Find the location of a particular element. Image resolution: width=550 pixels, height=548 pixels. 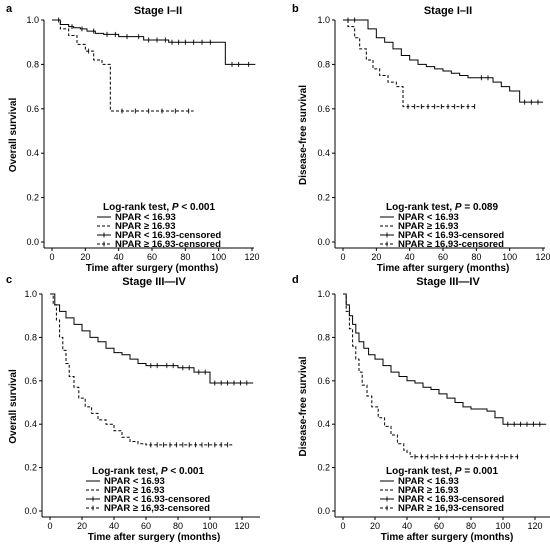

panel-letter: a is located at coordinates (9, 9).